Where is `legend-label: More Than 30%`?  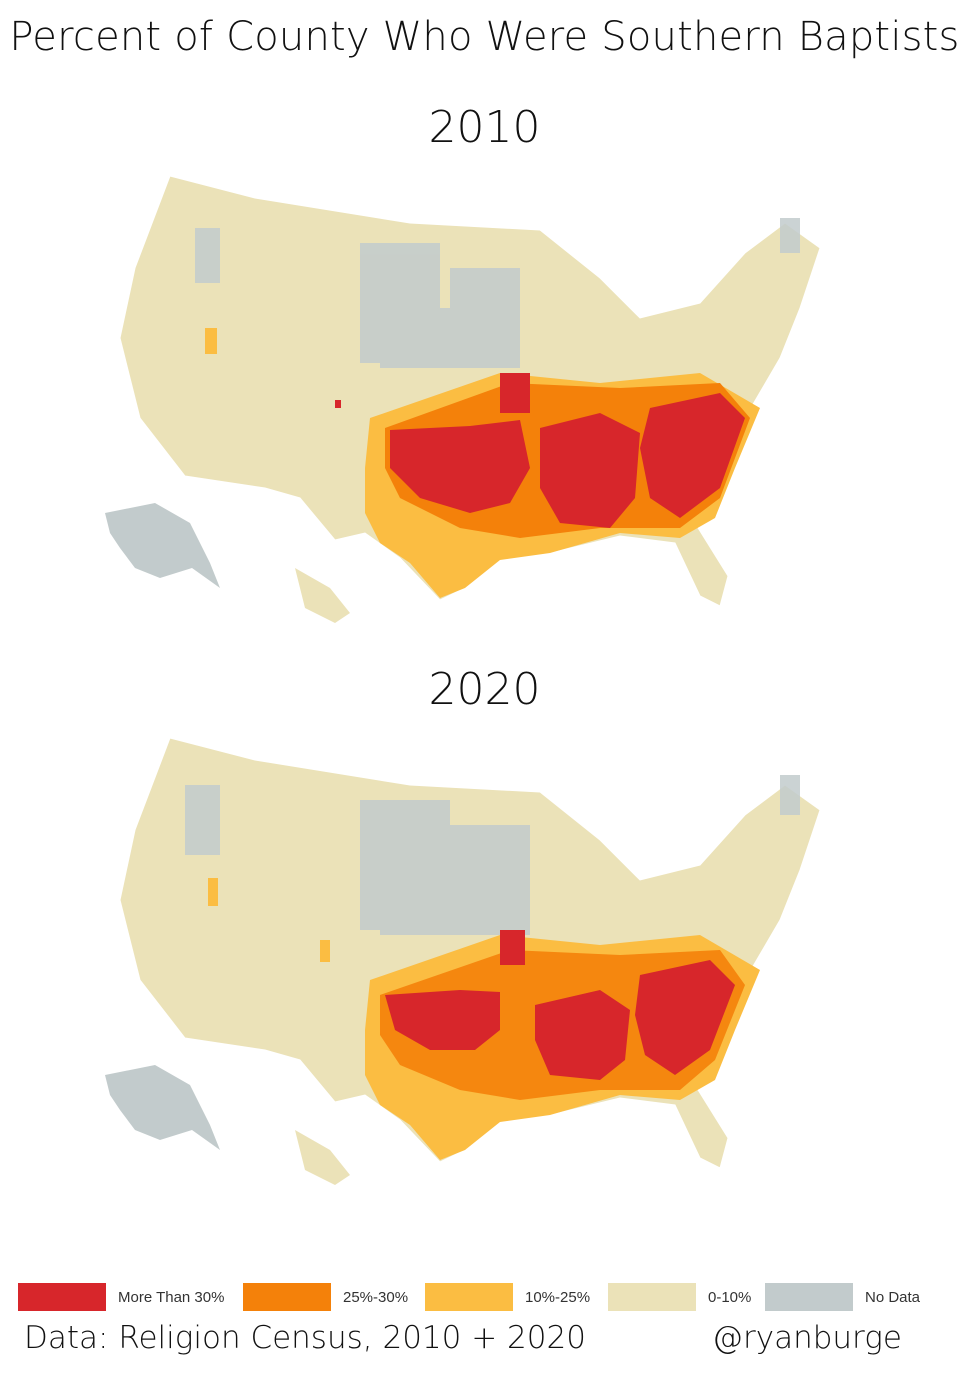
legend-label: More Than 30% is located at coordinates (171, 1297).